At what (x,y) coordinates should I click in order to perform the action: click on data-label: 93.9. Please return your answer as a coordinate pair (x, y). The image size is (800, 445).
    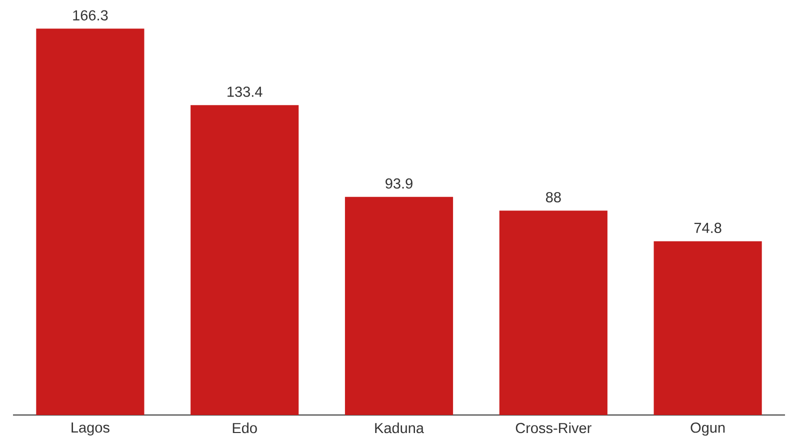
    Looking at the image, I should click on (399, 183).